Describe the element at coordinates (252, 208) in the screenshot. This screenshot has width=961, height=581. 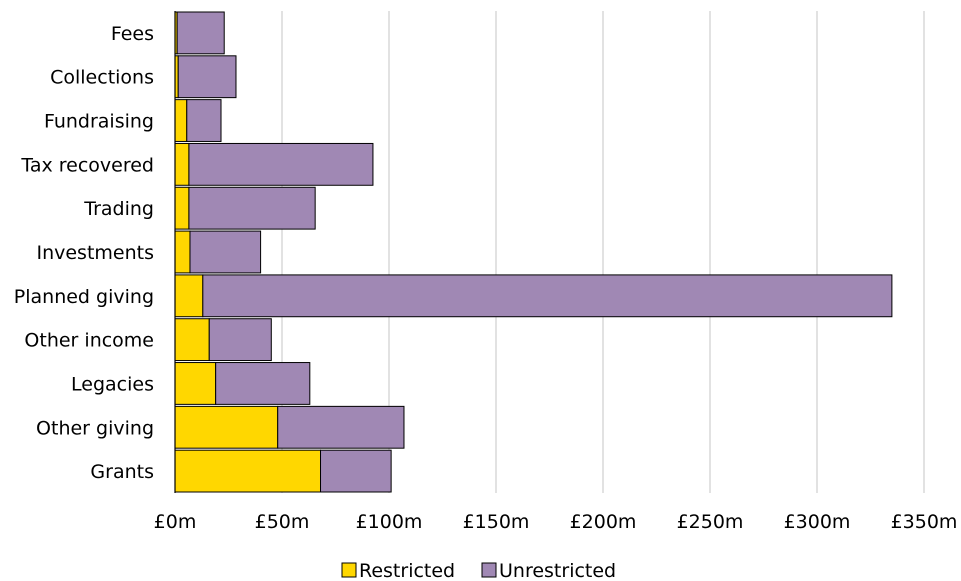
I see `bar-unrestricted-trading` at that location.